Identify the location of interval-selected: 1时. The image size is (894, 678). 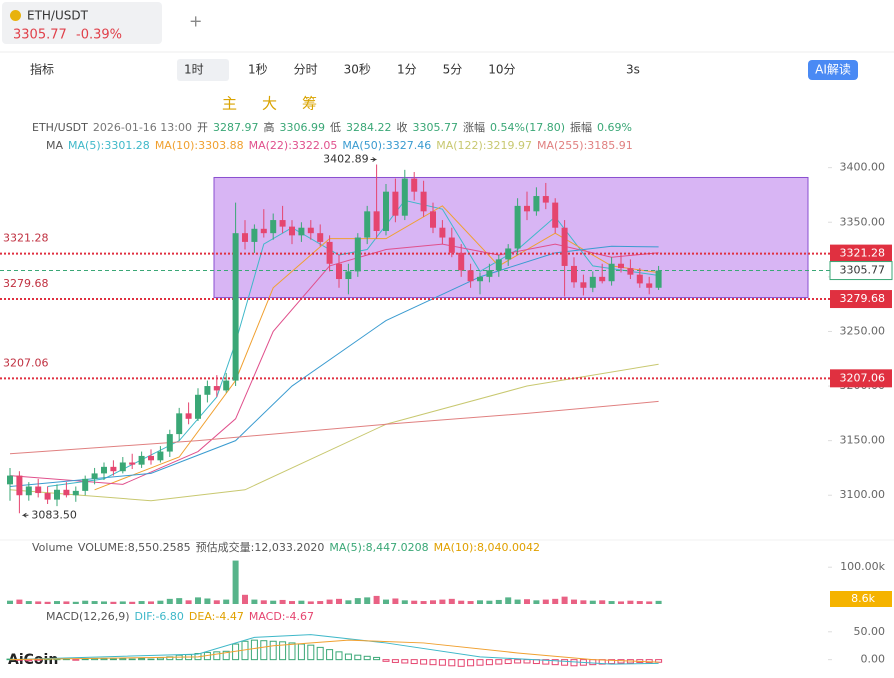
(194, 70).